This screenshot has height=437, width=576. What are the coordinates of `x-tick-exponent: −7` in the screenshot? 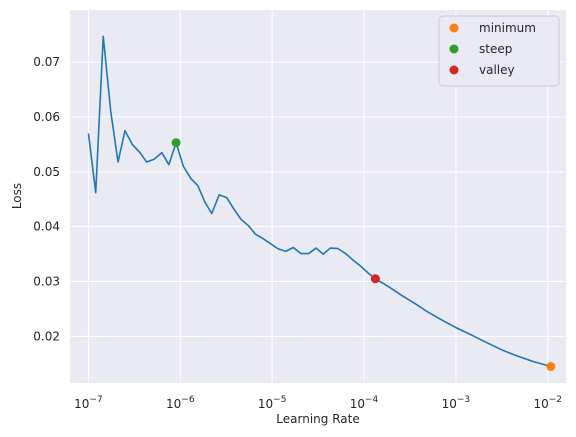 It's located at (95, 400).